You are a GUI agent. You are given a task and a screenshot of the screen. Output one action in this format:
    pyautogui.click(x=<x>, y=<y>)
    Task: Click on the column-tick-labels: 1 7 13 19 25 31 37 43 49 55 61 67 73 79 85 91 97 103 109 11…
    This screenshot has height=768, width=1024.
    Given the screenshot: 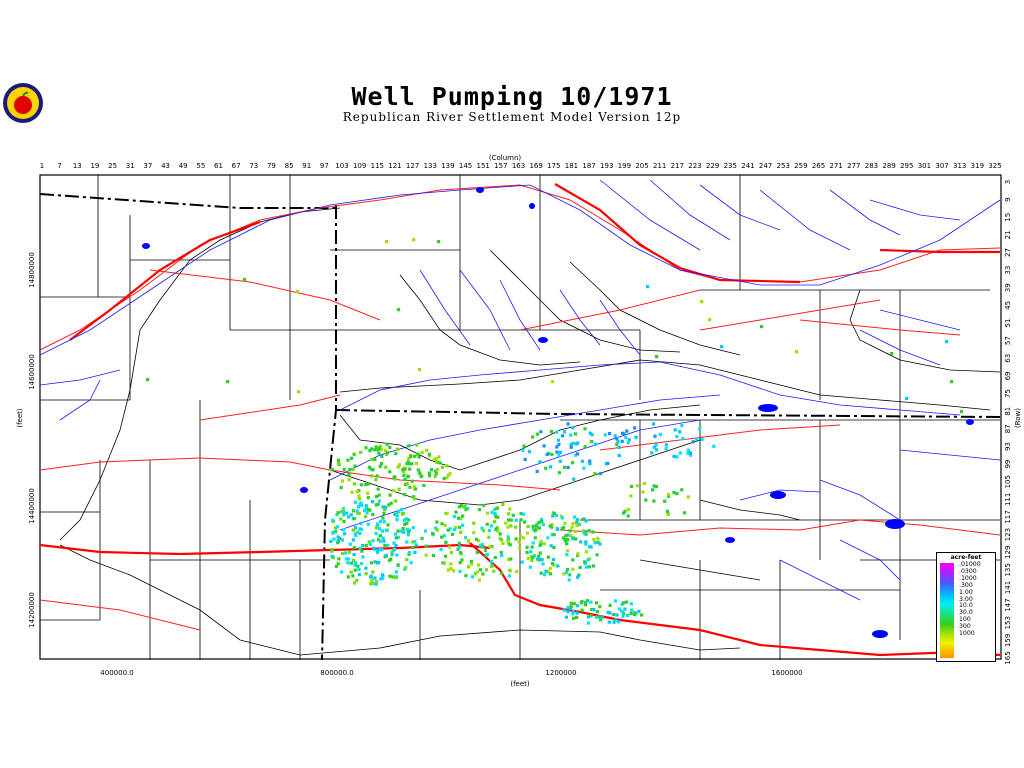 What is the action you would take?
    pyautogui.click(x=521, y=166)
    